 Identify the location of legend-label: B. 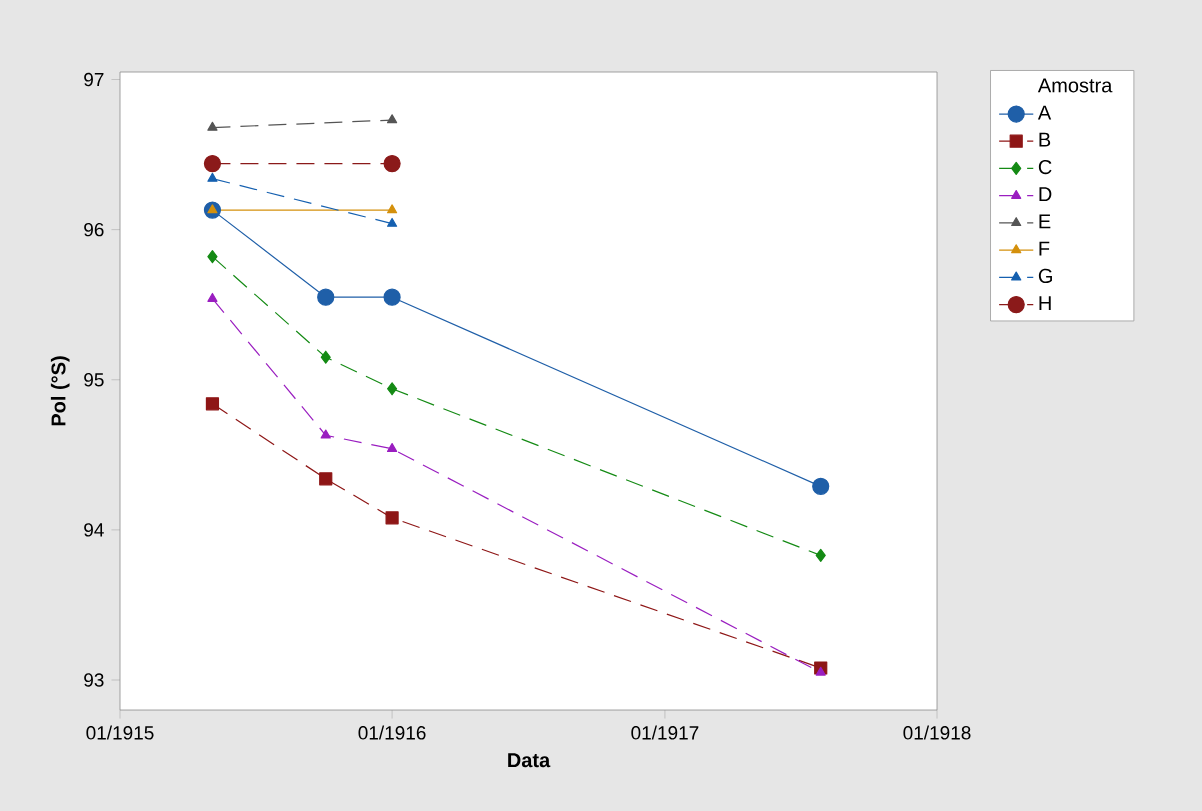
(1045, 139).